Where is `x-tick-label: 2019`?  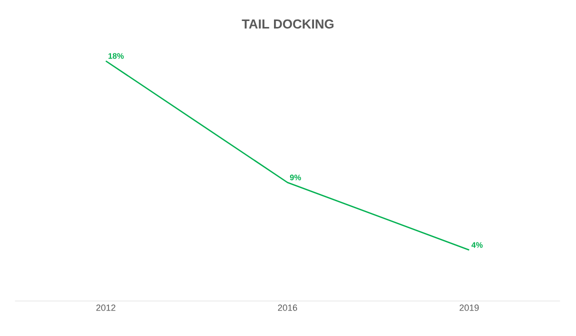 x-tick-label: 2019 is located at coordinates (469, 307).